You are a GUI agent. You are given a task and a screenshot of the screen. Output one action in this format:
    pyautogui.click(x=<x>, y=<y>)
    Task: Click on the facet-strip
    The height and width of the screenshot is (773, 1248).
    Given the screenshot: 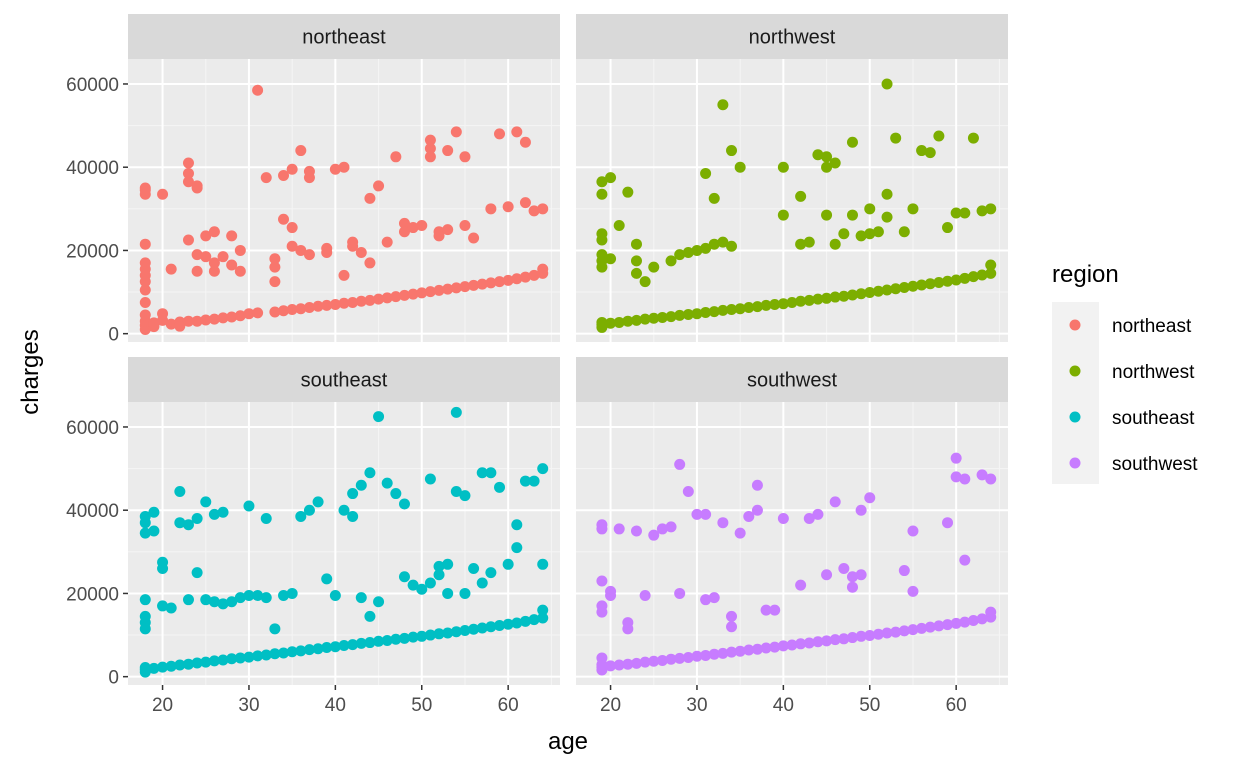 What is the action you would take?
    pyautogui.click(x=792, y=379)
    